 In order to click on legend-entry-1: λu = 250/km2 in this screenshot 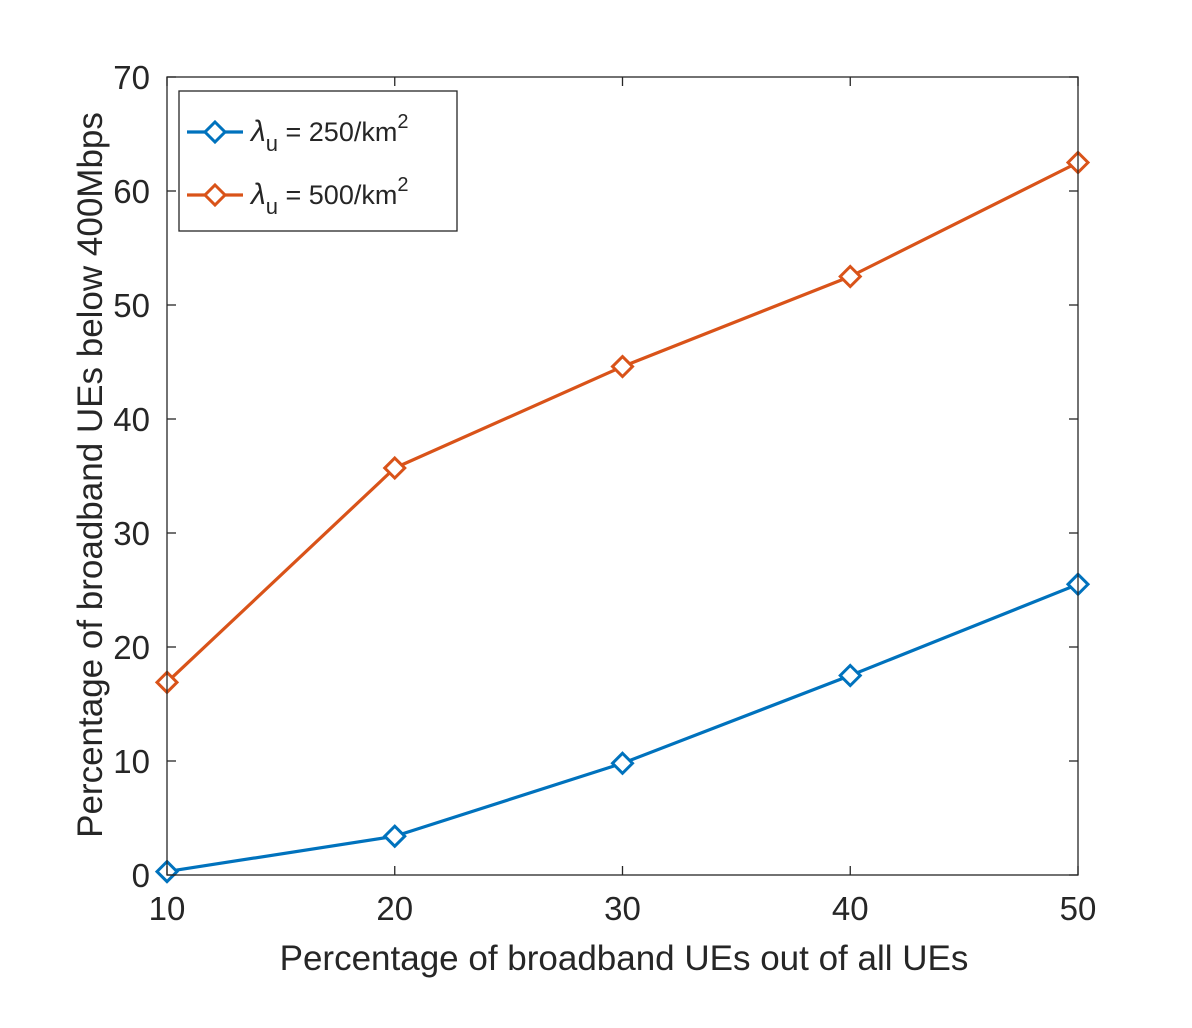, I will do `click(297, 133)`.